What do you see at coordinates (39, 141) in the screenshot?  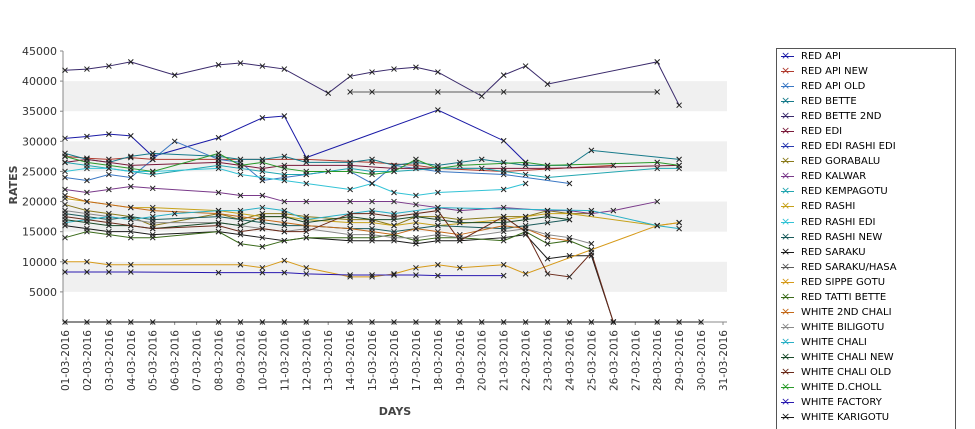 I see `y-tick-label: 30000` at bounding box center [39, 141].